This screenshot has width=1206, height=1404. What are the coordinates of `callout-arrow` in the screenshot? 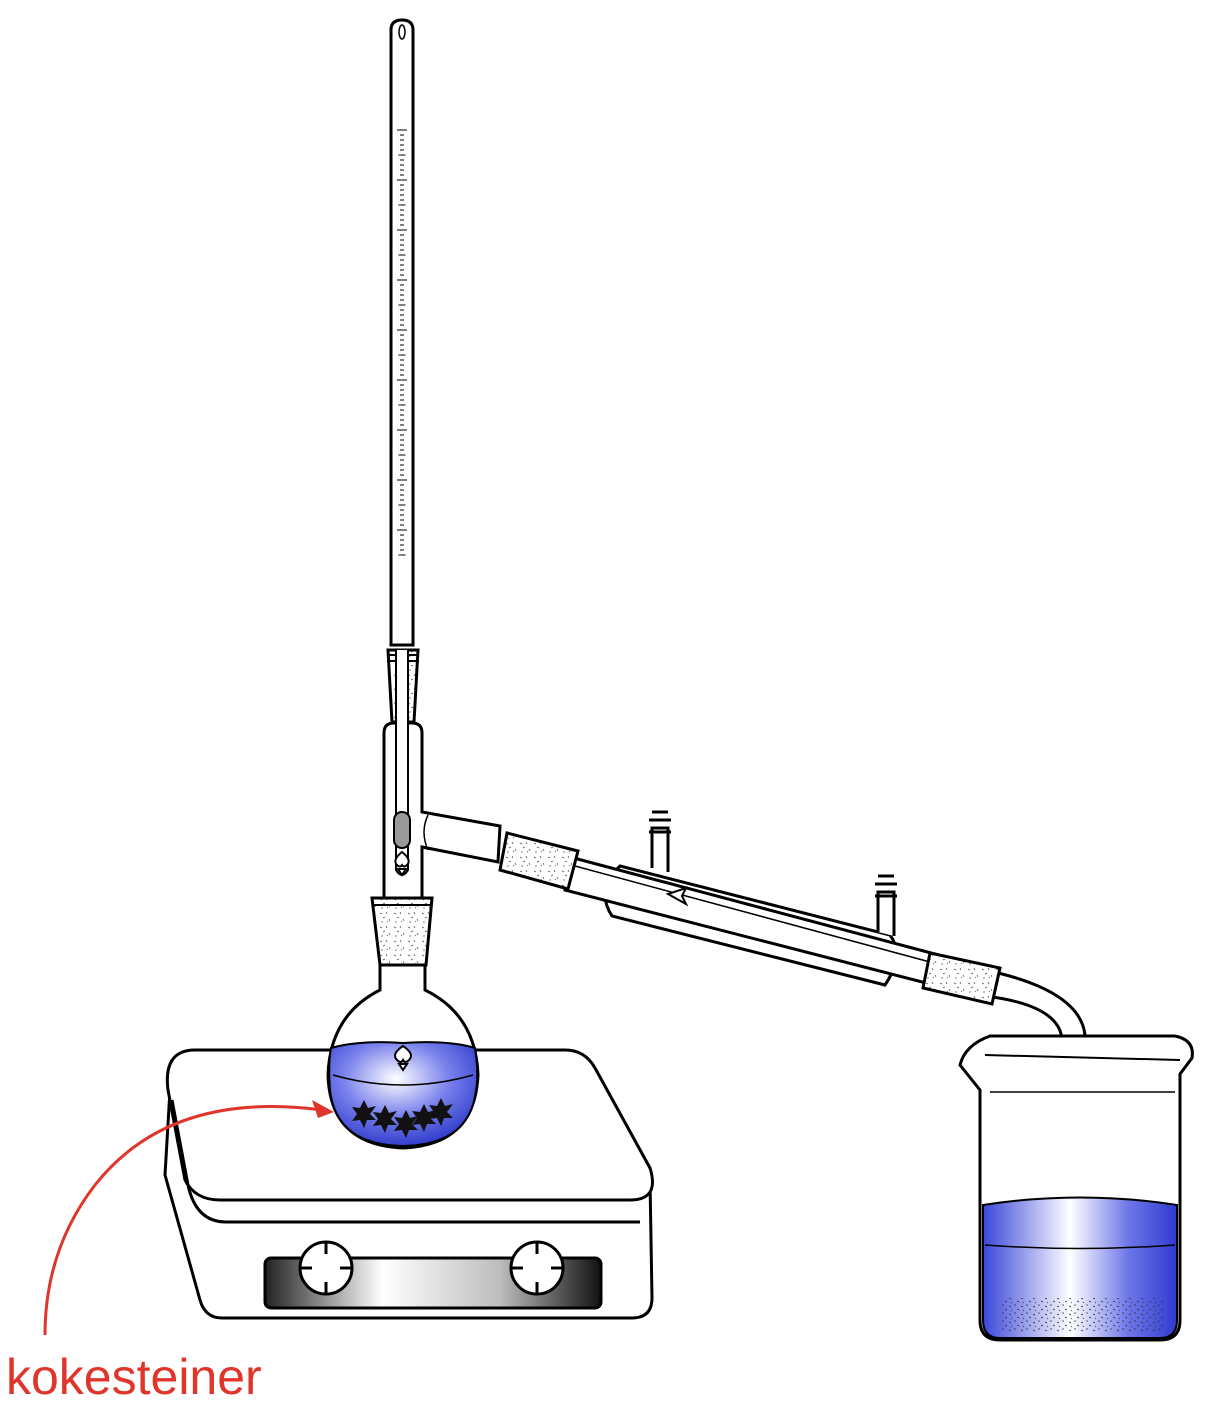 It's located at (183, 1220).